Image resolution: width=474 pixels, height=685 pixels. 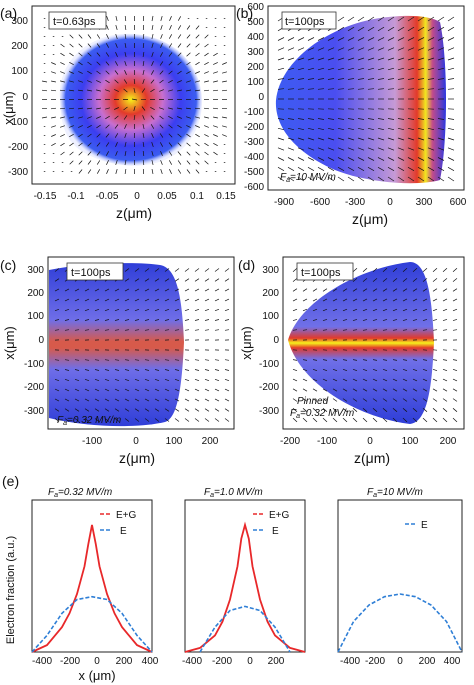 What do you see at coordinates (18, 172) in the screenshot?
I see `tick-label: -300` at bounding box center [18, 172].